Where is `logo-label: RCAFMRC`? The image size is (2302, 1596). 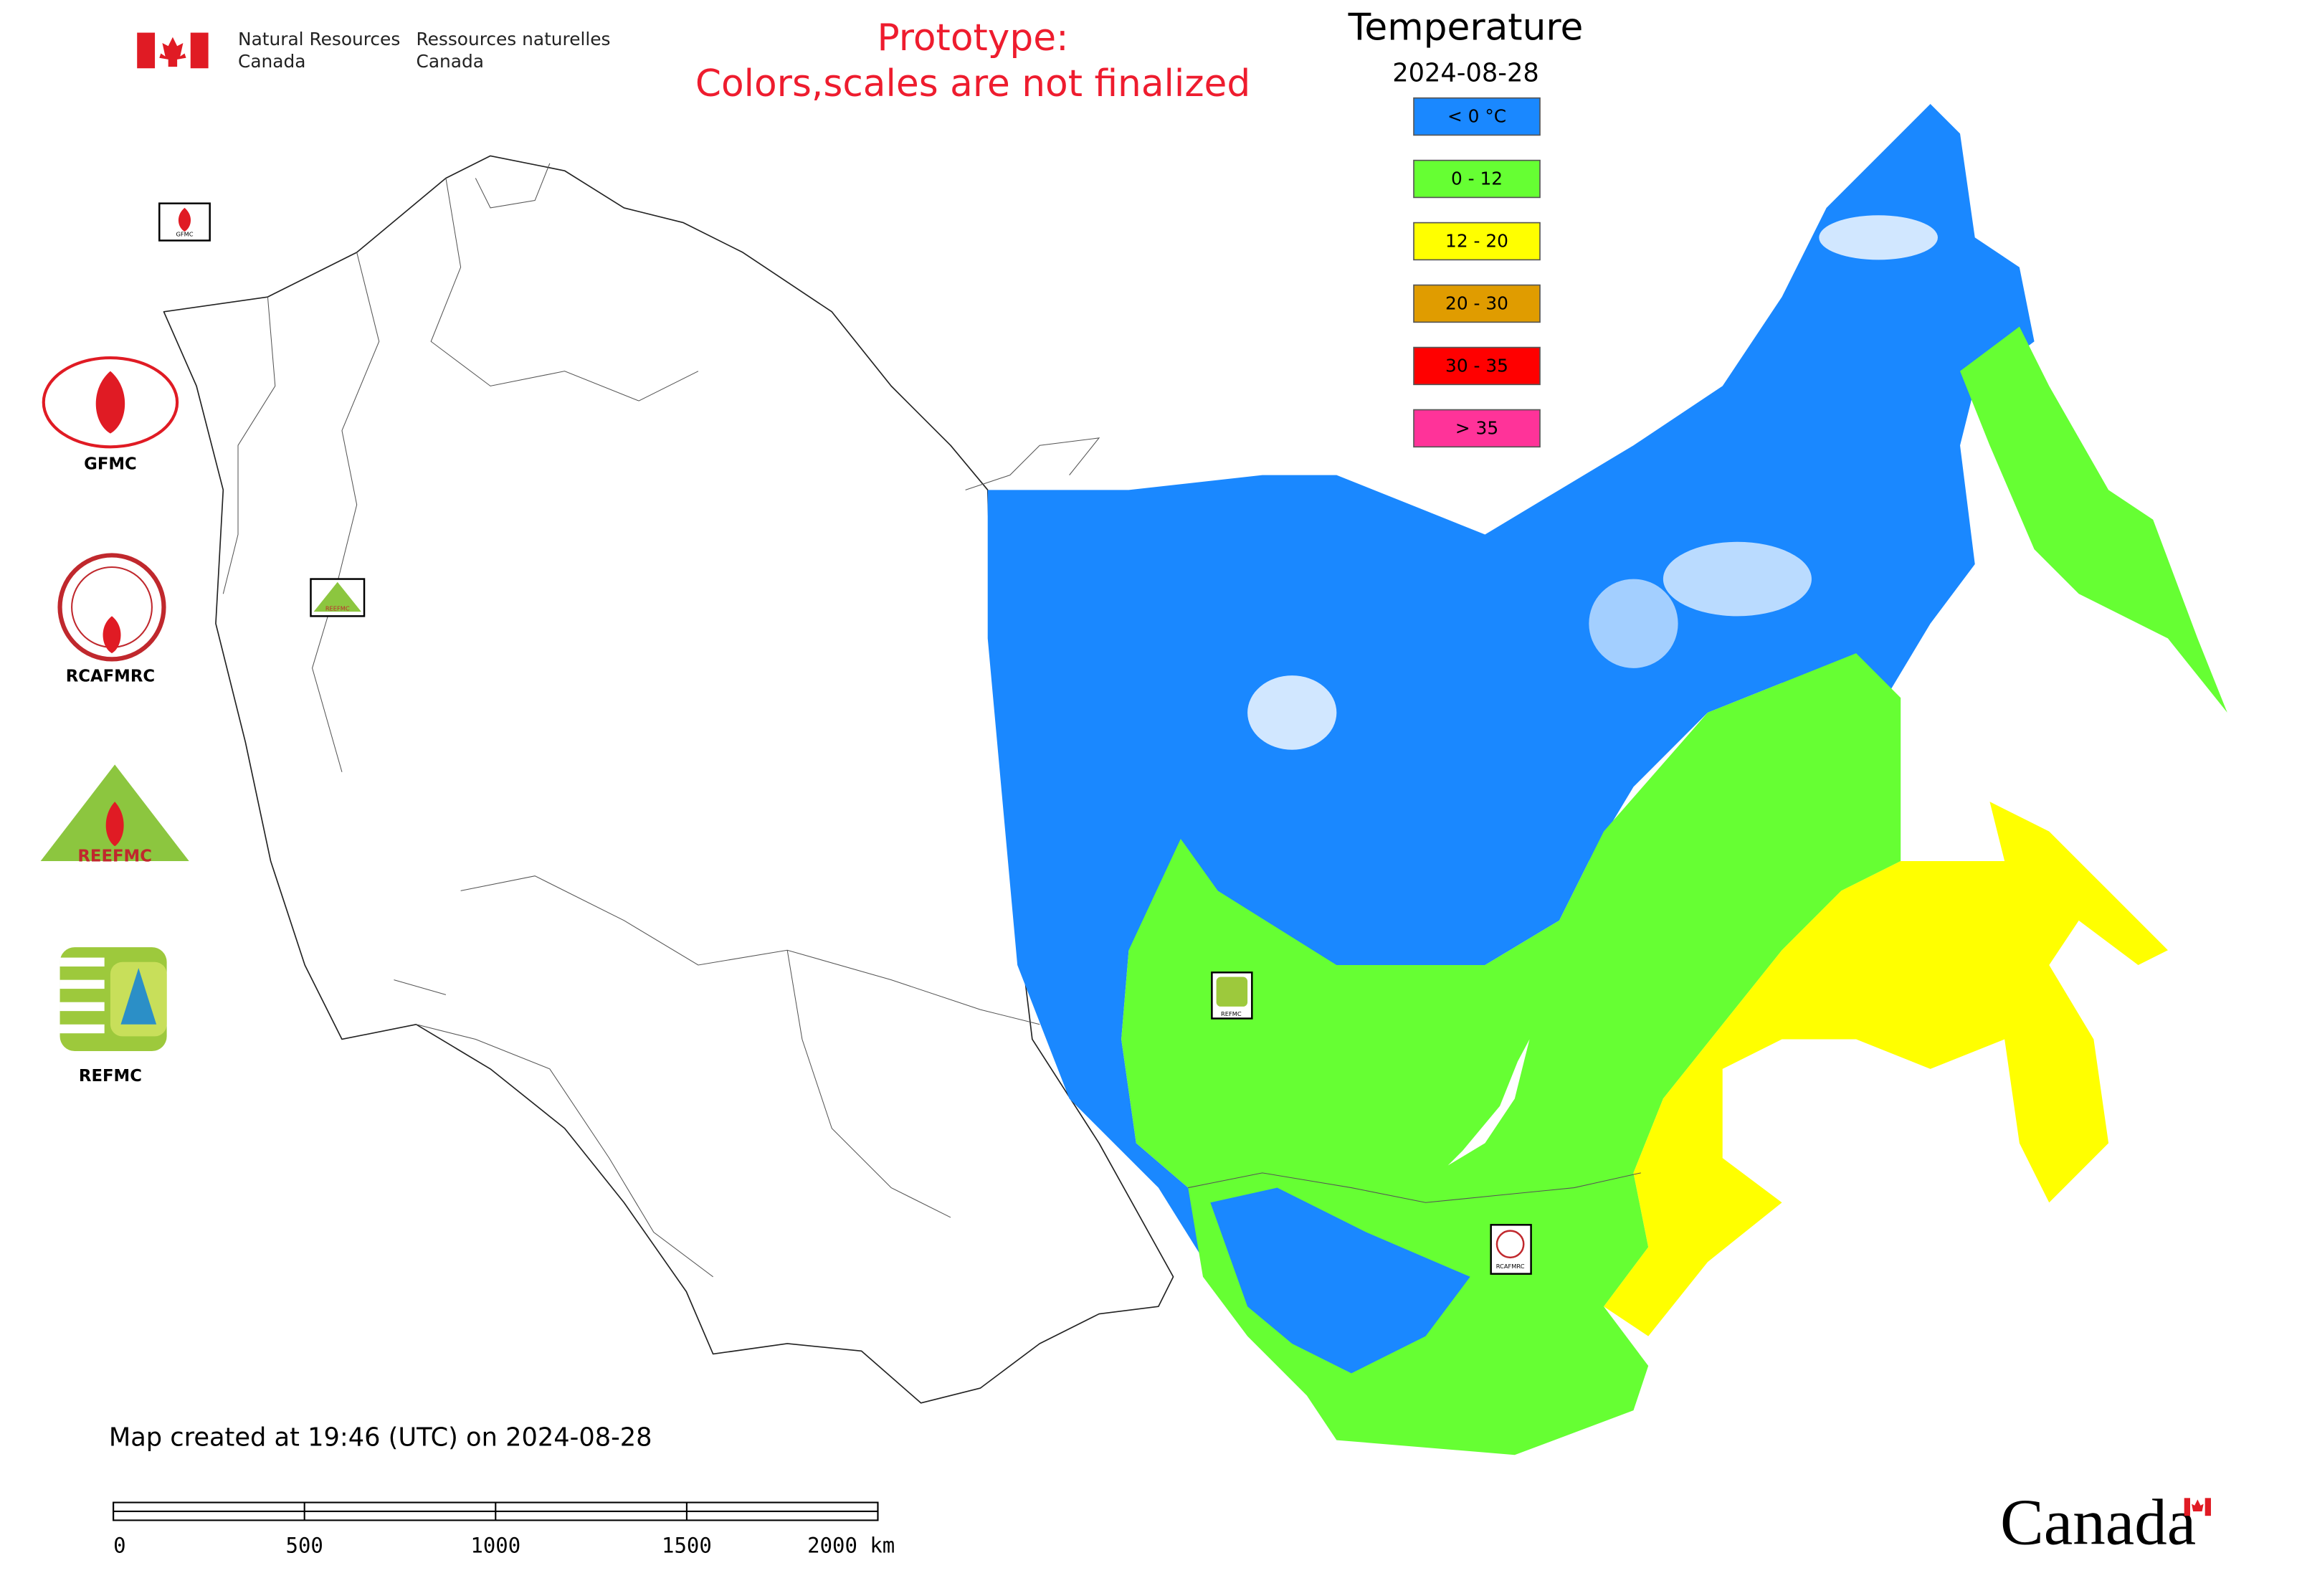 logo-label: RCAFMRC is located at coordinates (111, 677).